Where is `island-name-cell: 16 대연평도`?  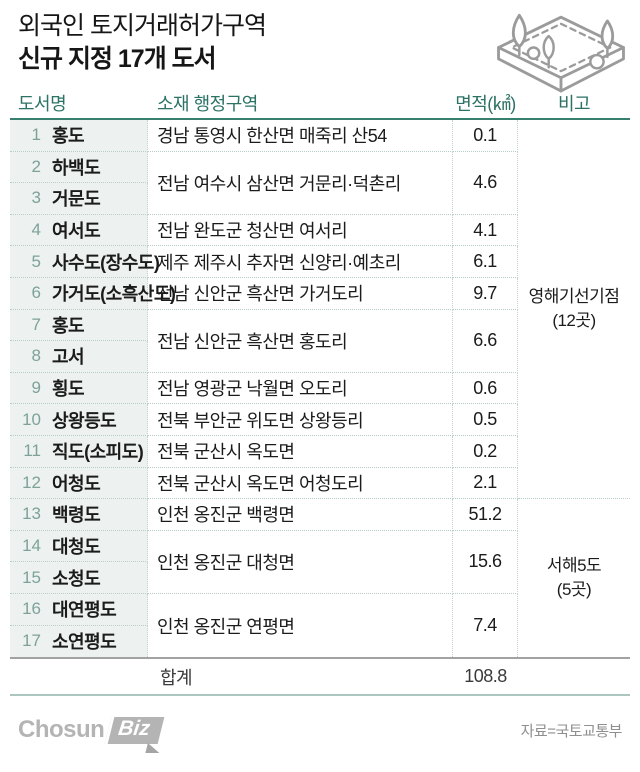
island-name-cell: 16 대연평도 is located at coordinates (79, 609).